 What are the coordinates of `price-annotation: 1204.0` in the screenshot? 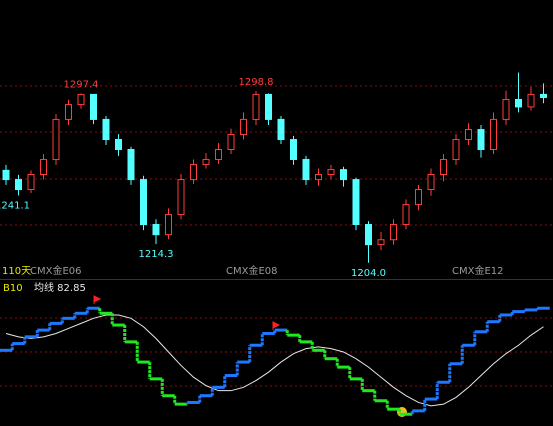 It's located at (368, 273).